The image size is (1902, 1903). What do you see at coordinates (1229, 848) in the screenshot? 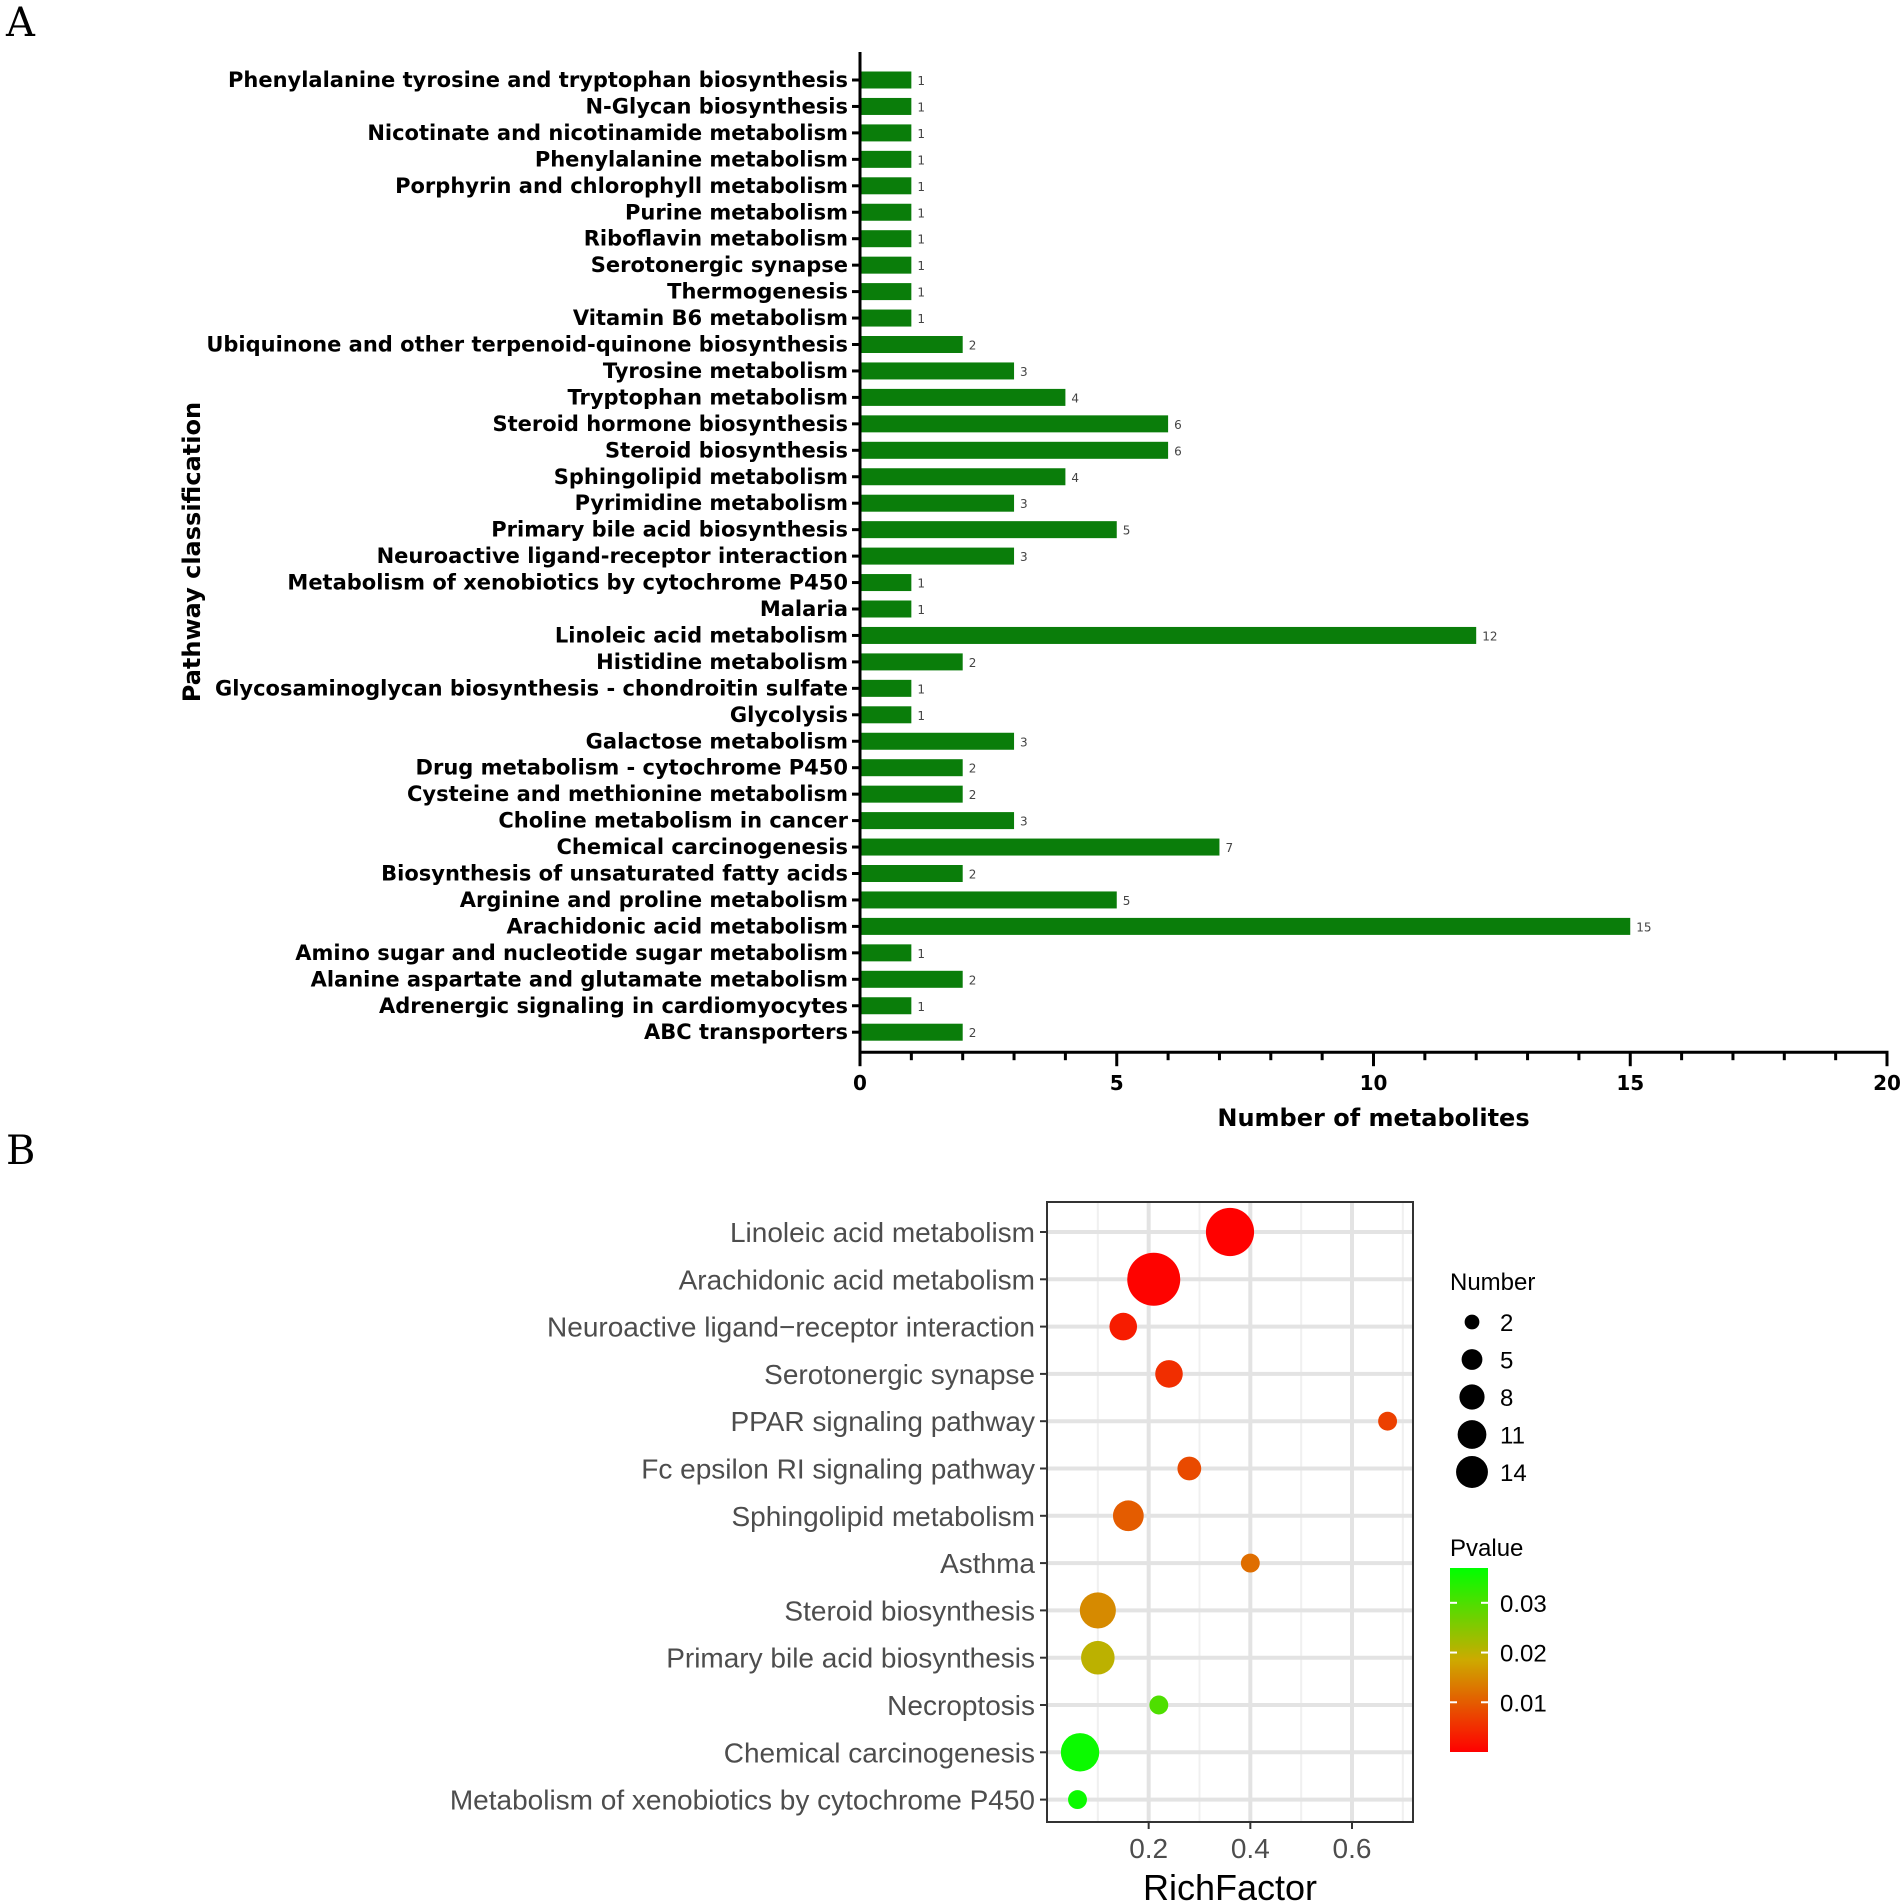
I see `a-bar-value-label: 7` at bounding box center [1229, 848].